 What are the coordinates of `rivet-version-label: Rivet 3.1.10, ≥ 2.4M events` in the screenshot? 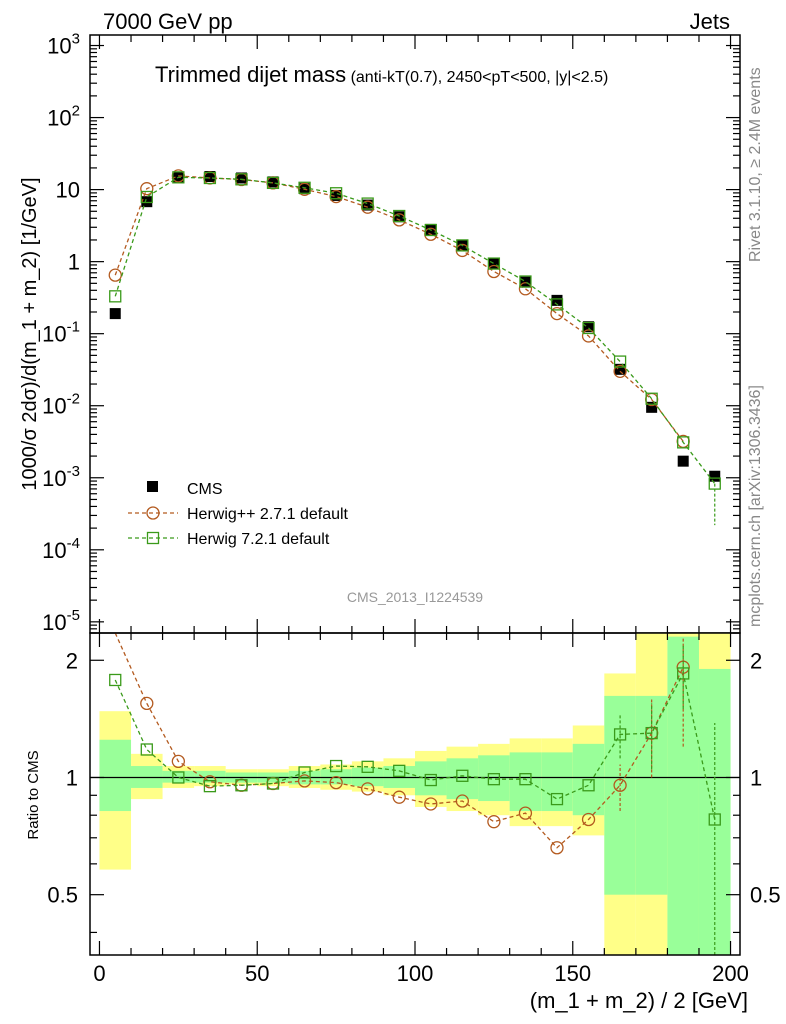 It's located at (755, 164).